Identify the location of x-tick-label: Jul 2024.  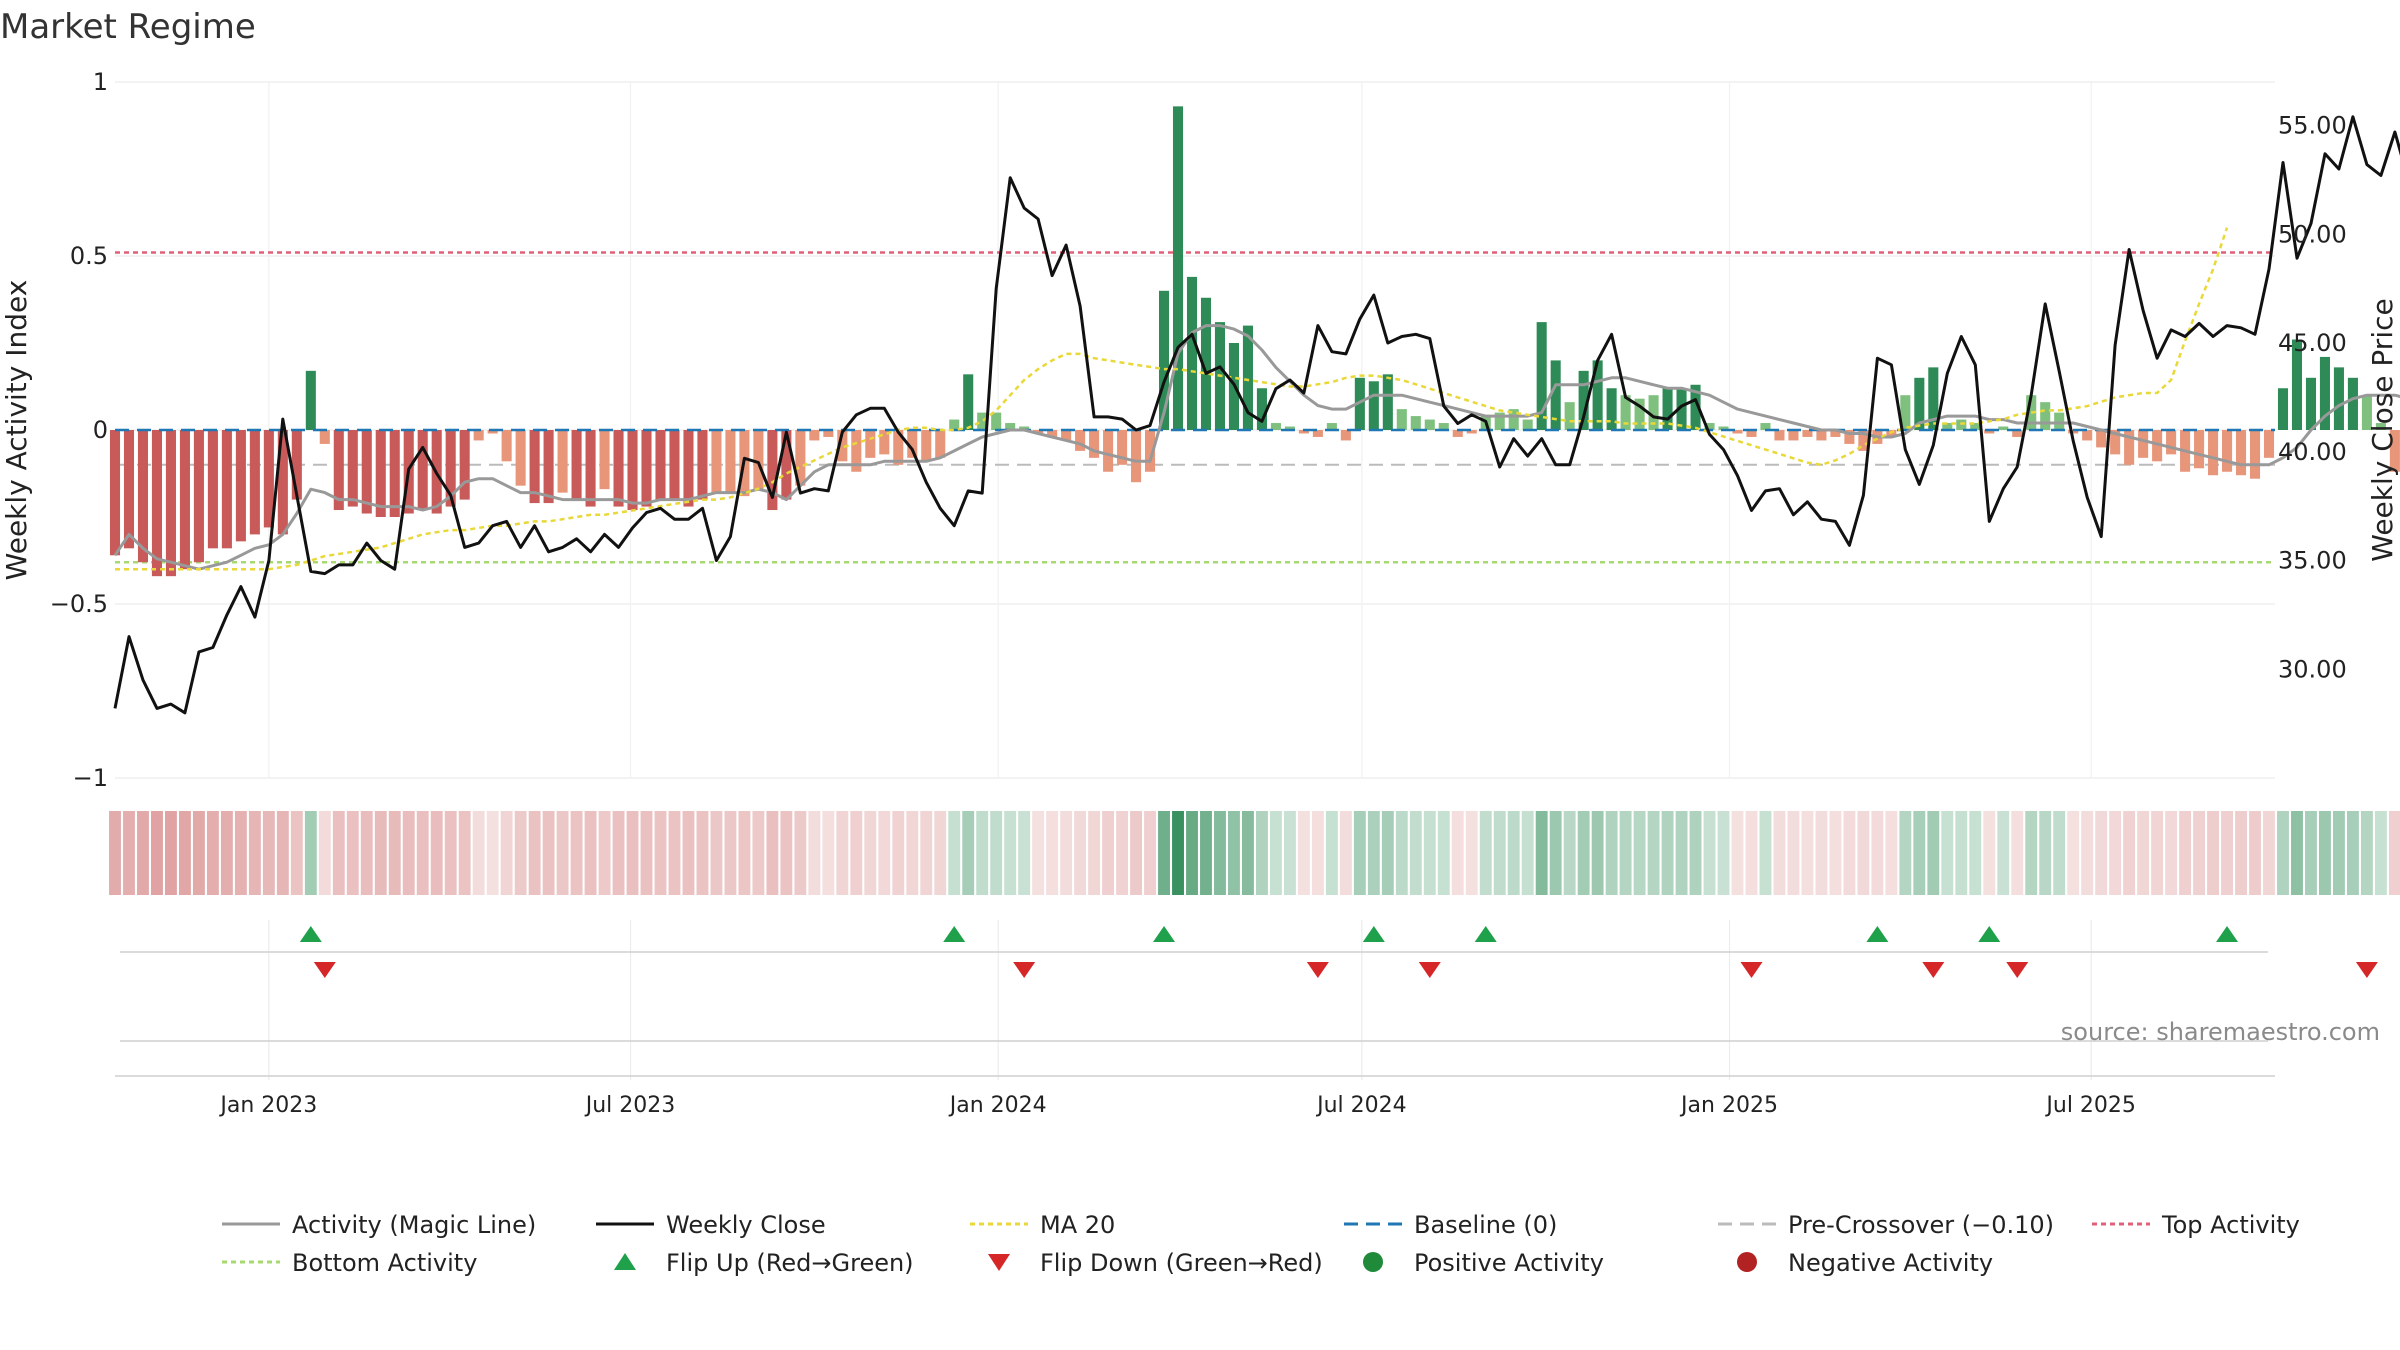
(1361, 1105).